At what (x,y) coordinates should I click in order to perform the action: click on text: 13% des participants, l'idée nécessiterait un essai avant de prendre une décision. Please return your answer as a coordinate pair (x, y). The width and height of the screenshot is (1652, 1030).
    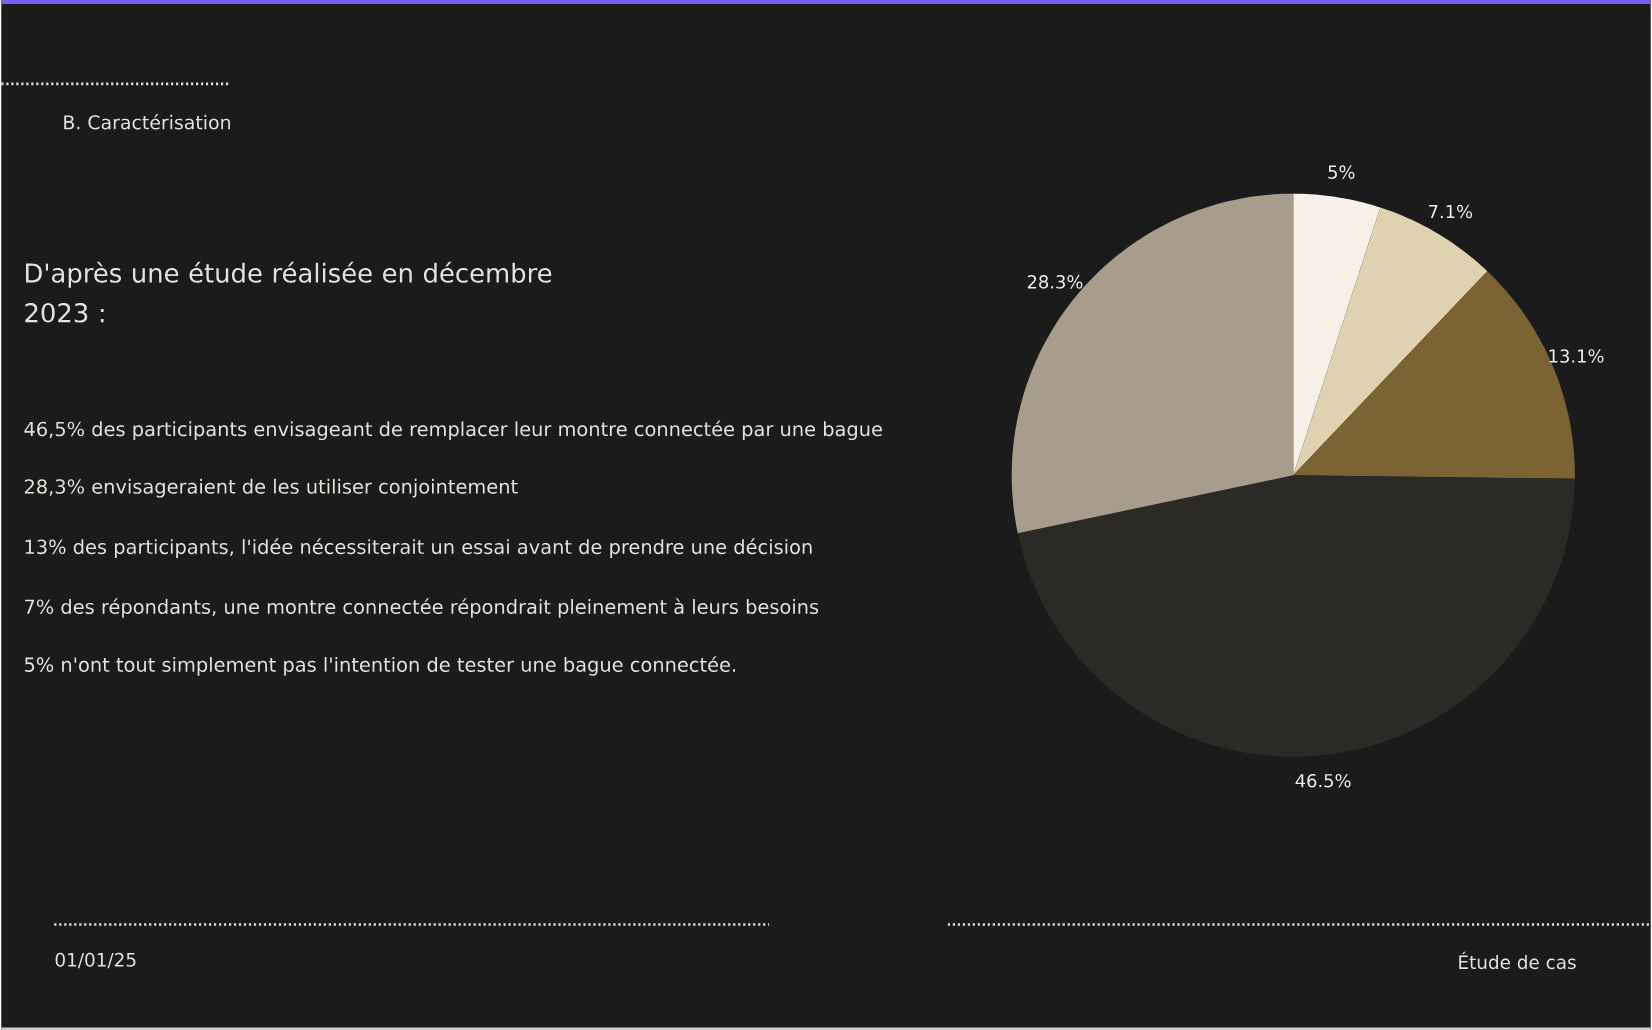
    Looking at the image, I should click on (418, 548).